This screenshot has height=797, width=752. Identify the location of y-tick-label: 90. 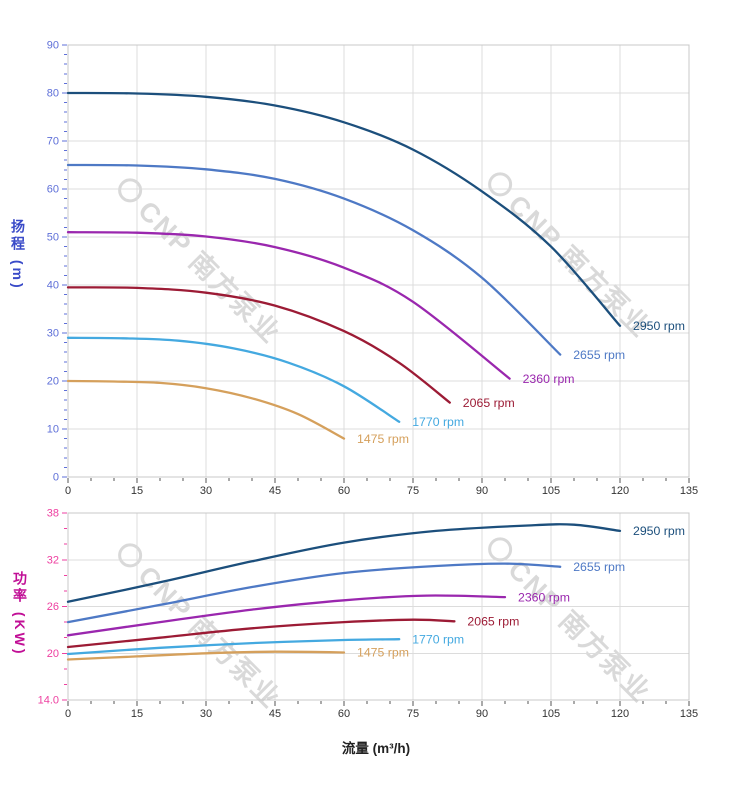
(53, 46).